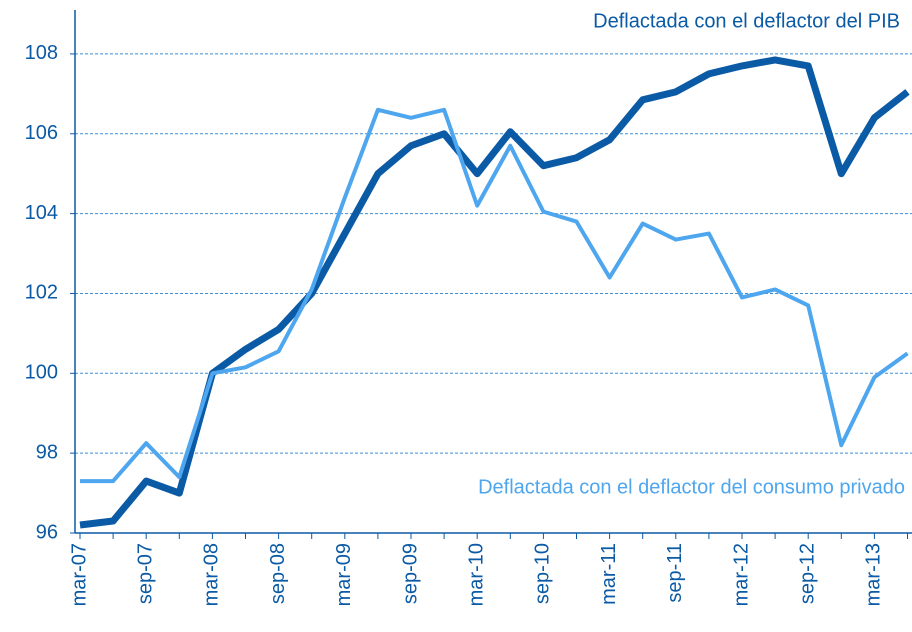  Describe the element at coordinates (476, 574) in the screenshot. I see `x-tick-label: mar-10` at that location.